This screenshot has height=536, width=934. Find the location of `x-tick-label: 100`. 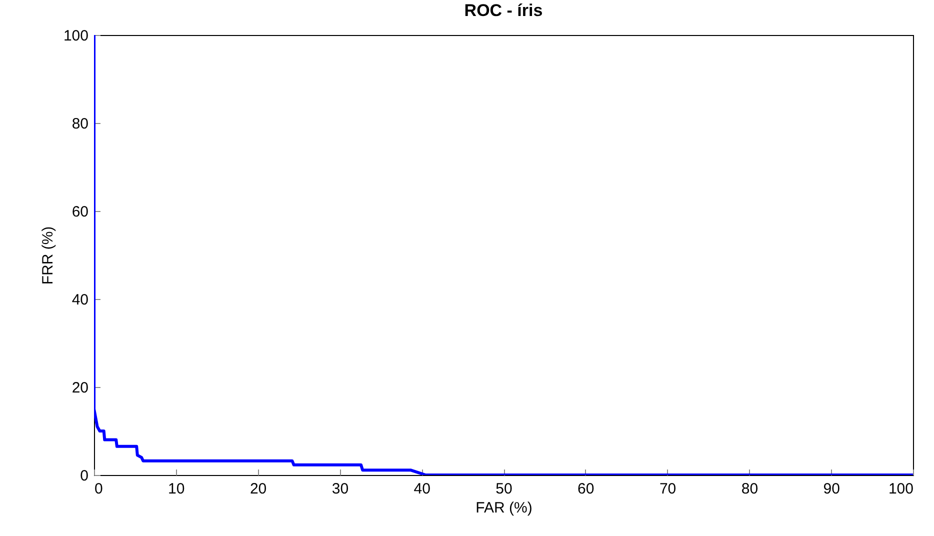

x-tick-label: 100 is located at coordinates (901, 489).